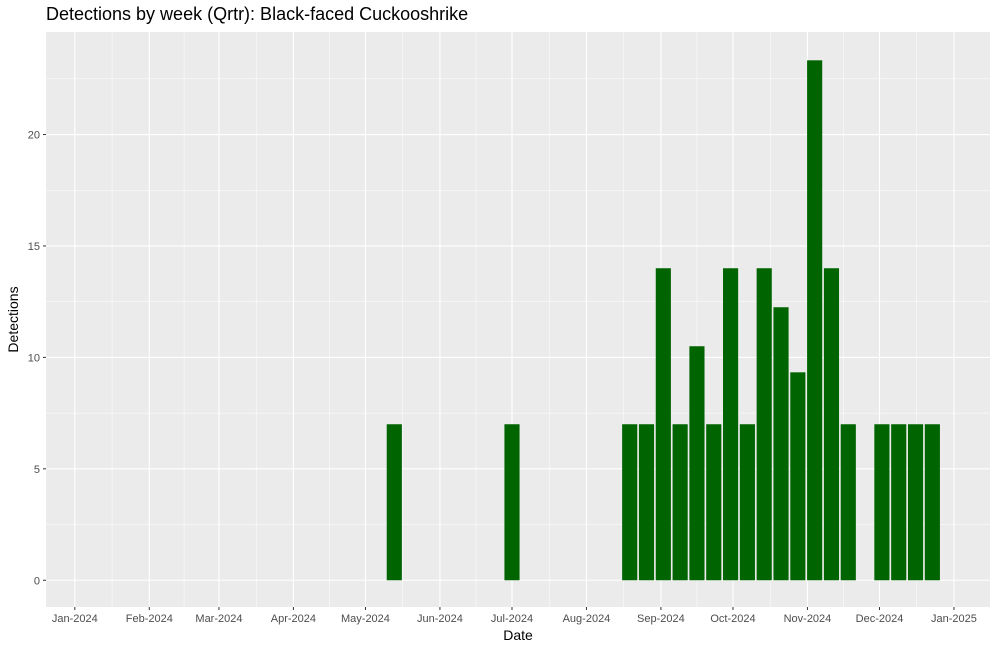 The height and width of the screenshot is (651, 1000). I want to click on y-axis: 0 5 10 15 20, so click(37, 359).